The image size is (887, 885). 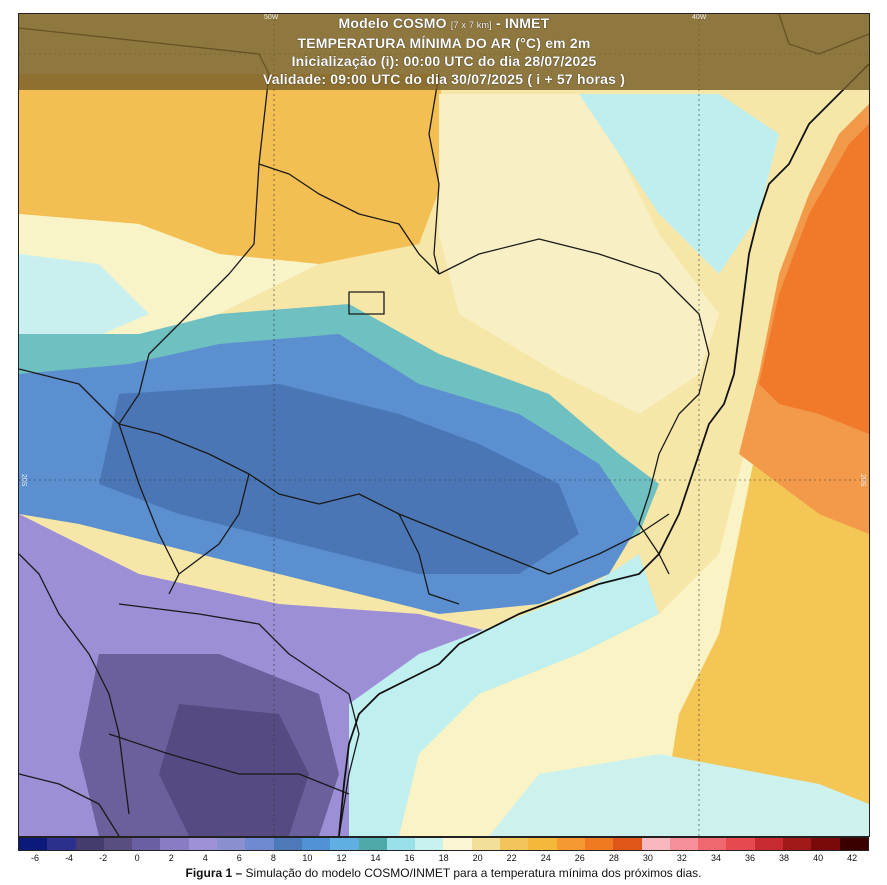 What do you see at coordinates (852, 858) in the screenshot?
I see `color-scale-tick-label: 42` at bounding box center [852, 858].